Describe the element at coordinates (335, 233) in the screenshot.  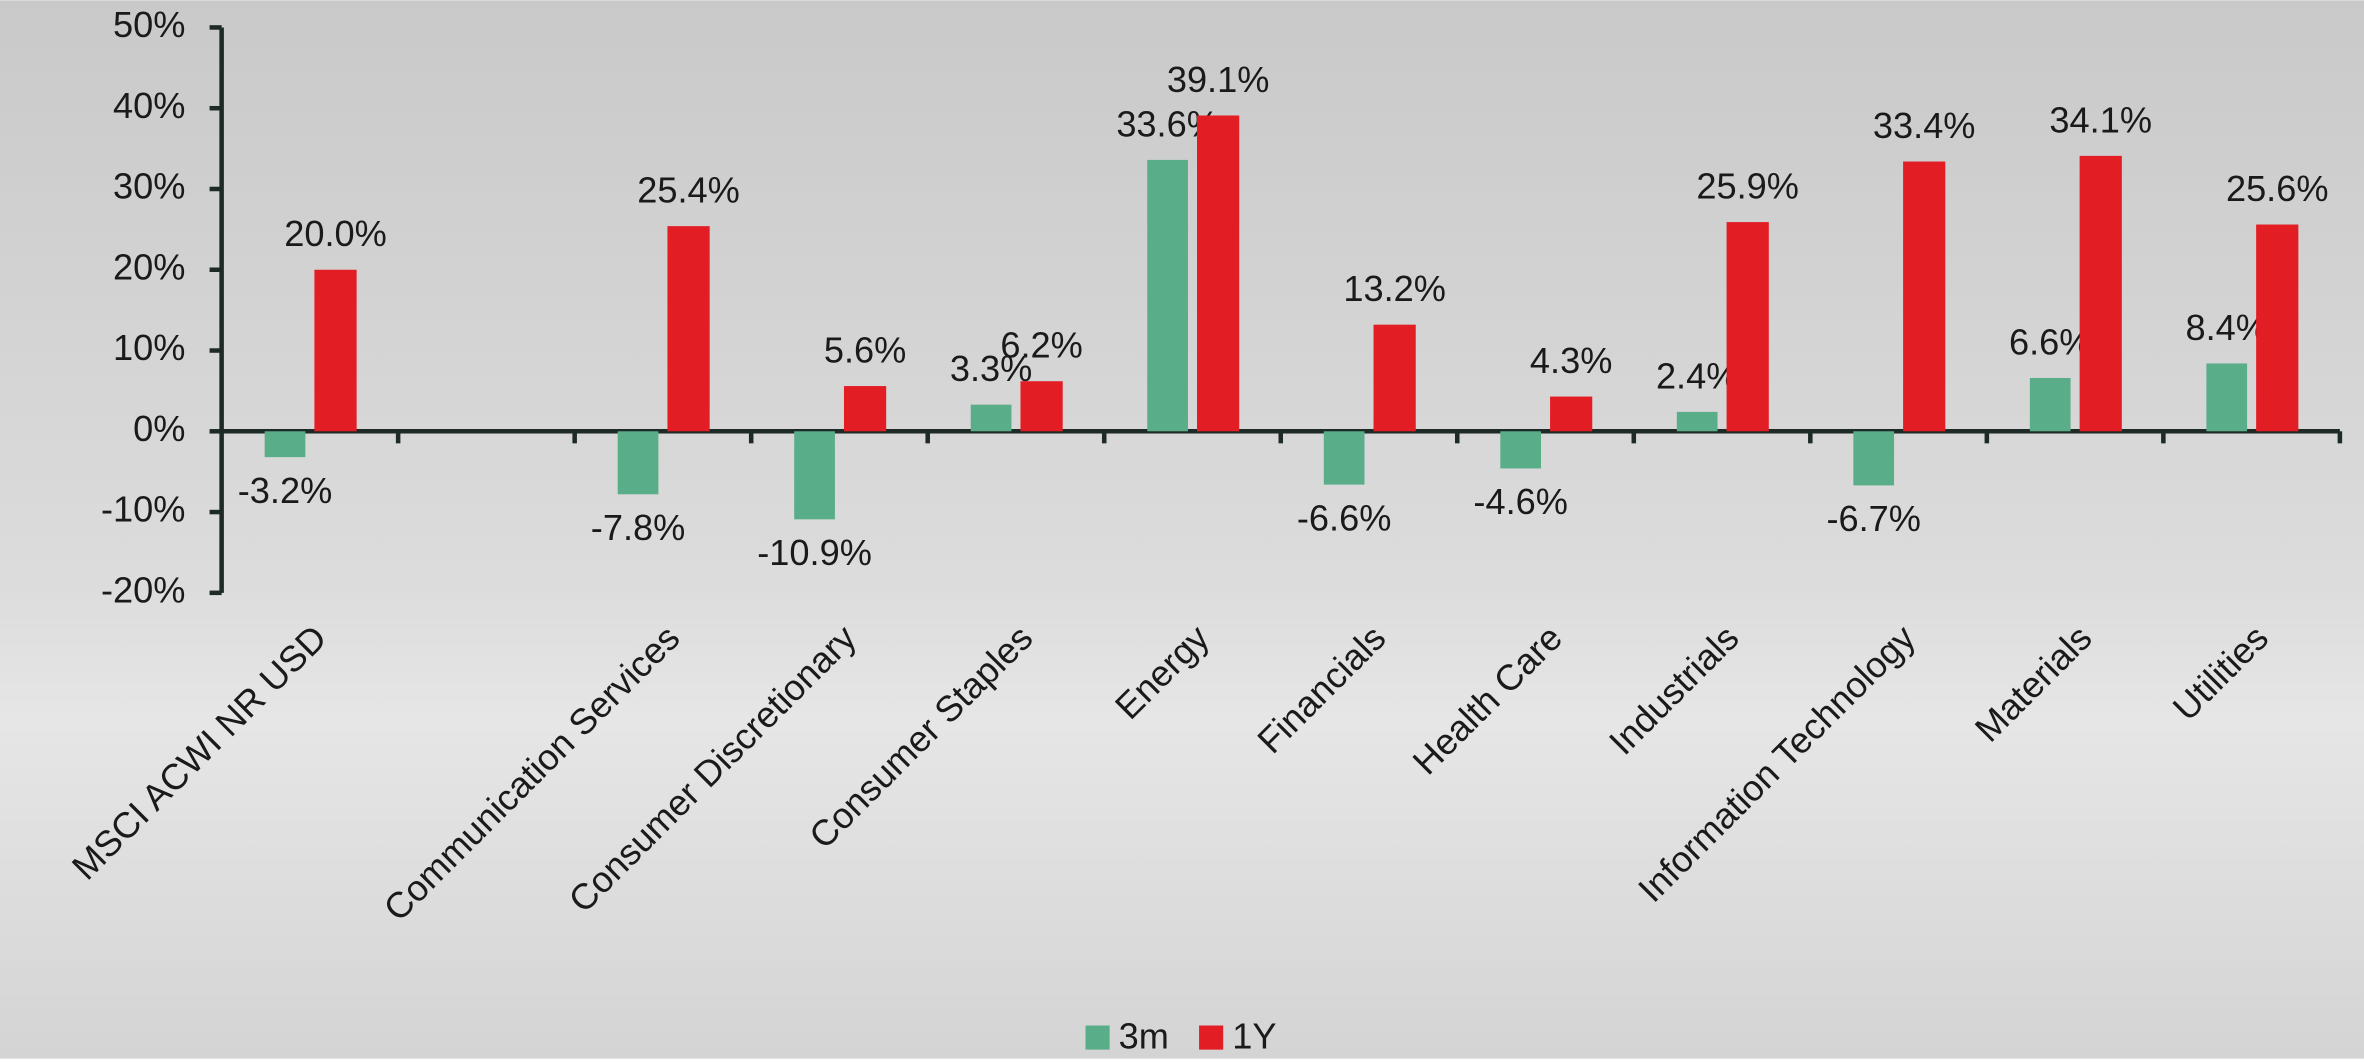
I see `data-label: 20.0%` at that location.